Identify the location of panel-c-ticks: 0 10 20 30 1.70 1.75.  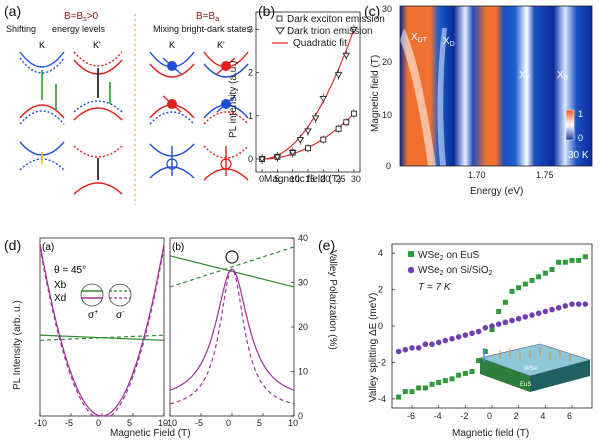
(468, 92).